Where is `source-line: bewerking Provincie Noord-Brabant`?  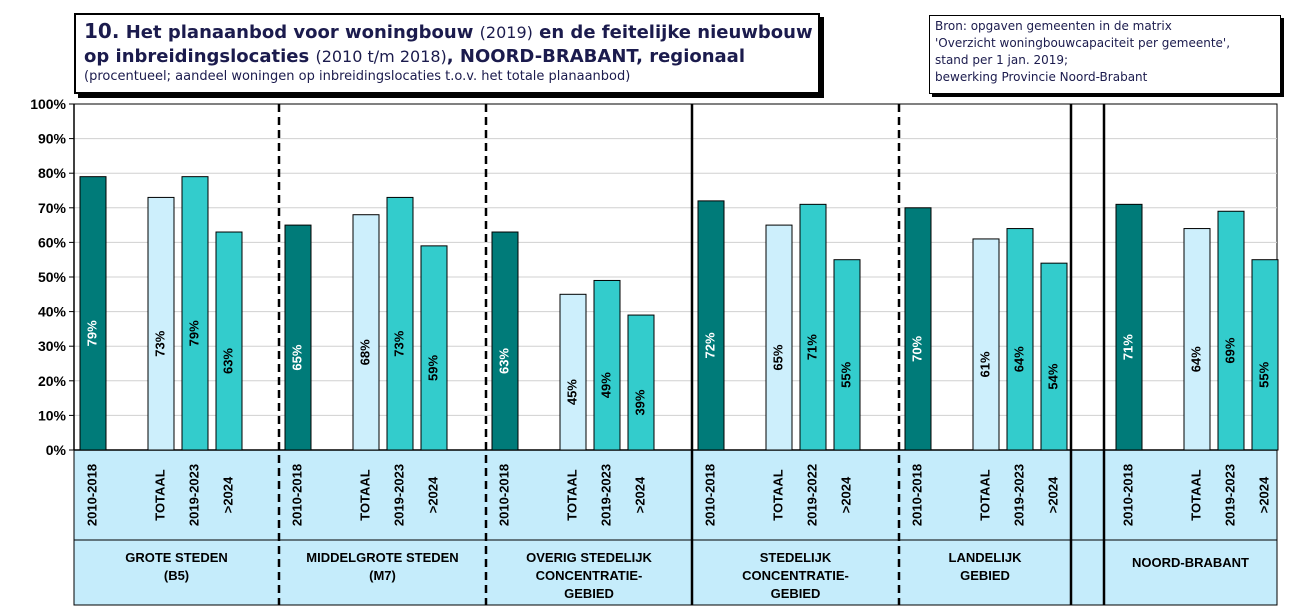 source-line: bewerking Provincie Noord-Brabant is located at coordinates (1041, 77).